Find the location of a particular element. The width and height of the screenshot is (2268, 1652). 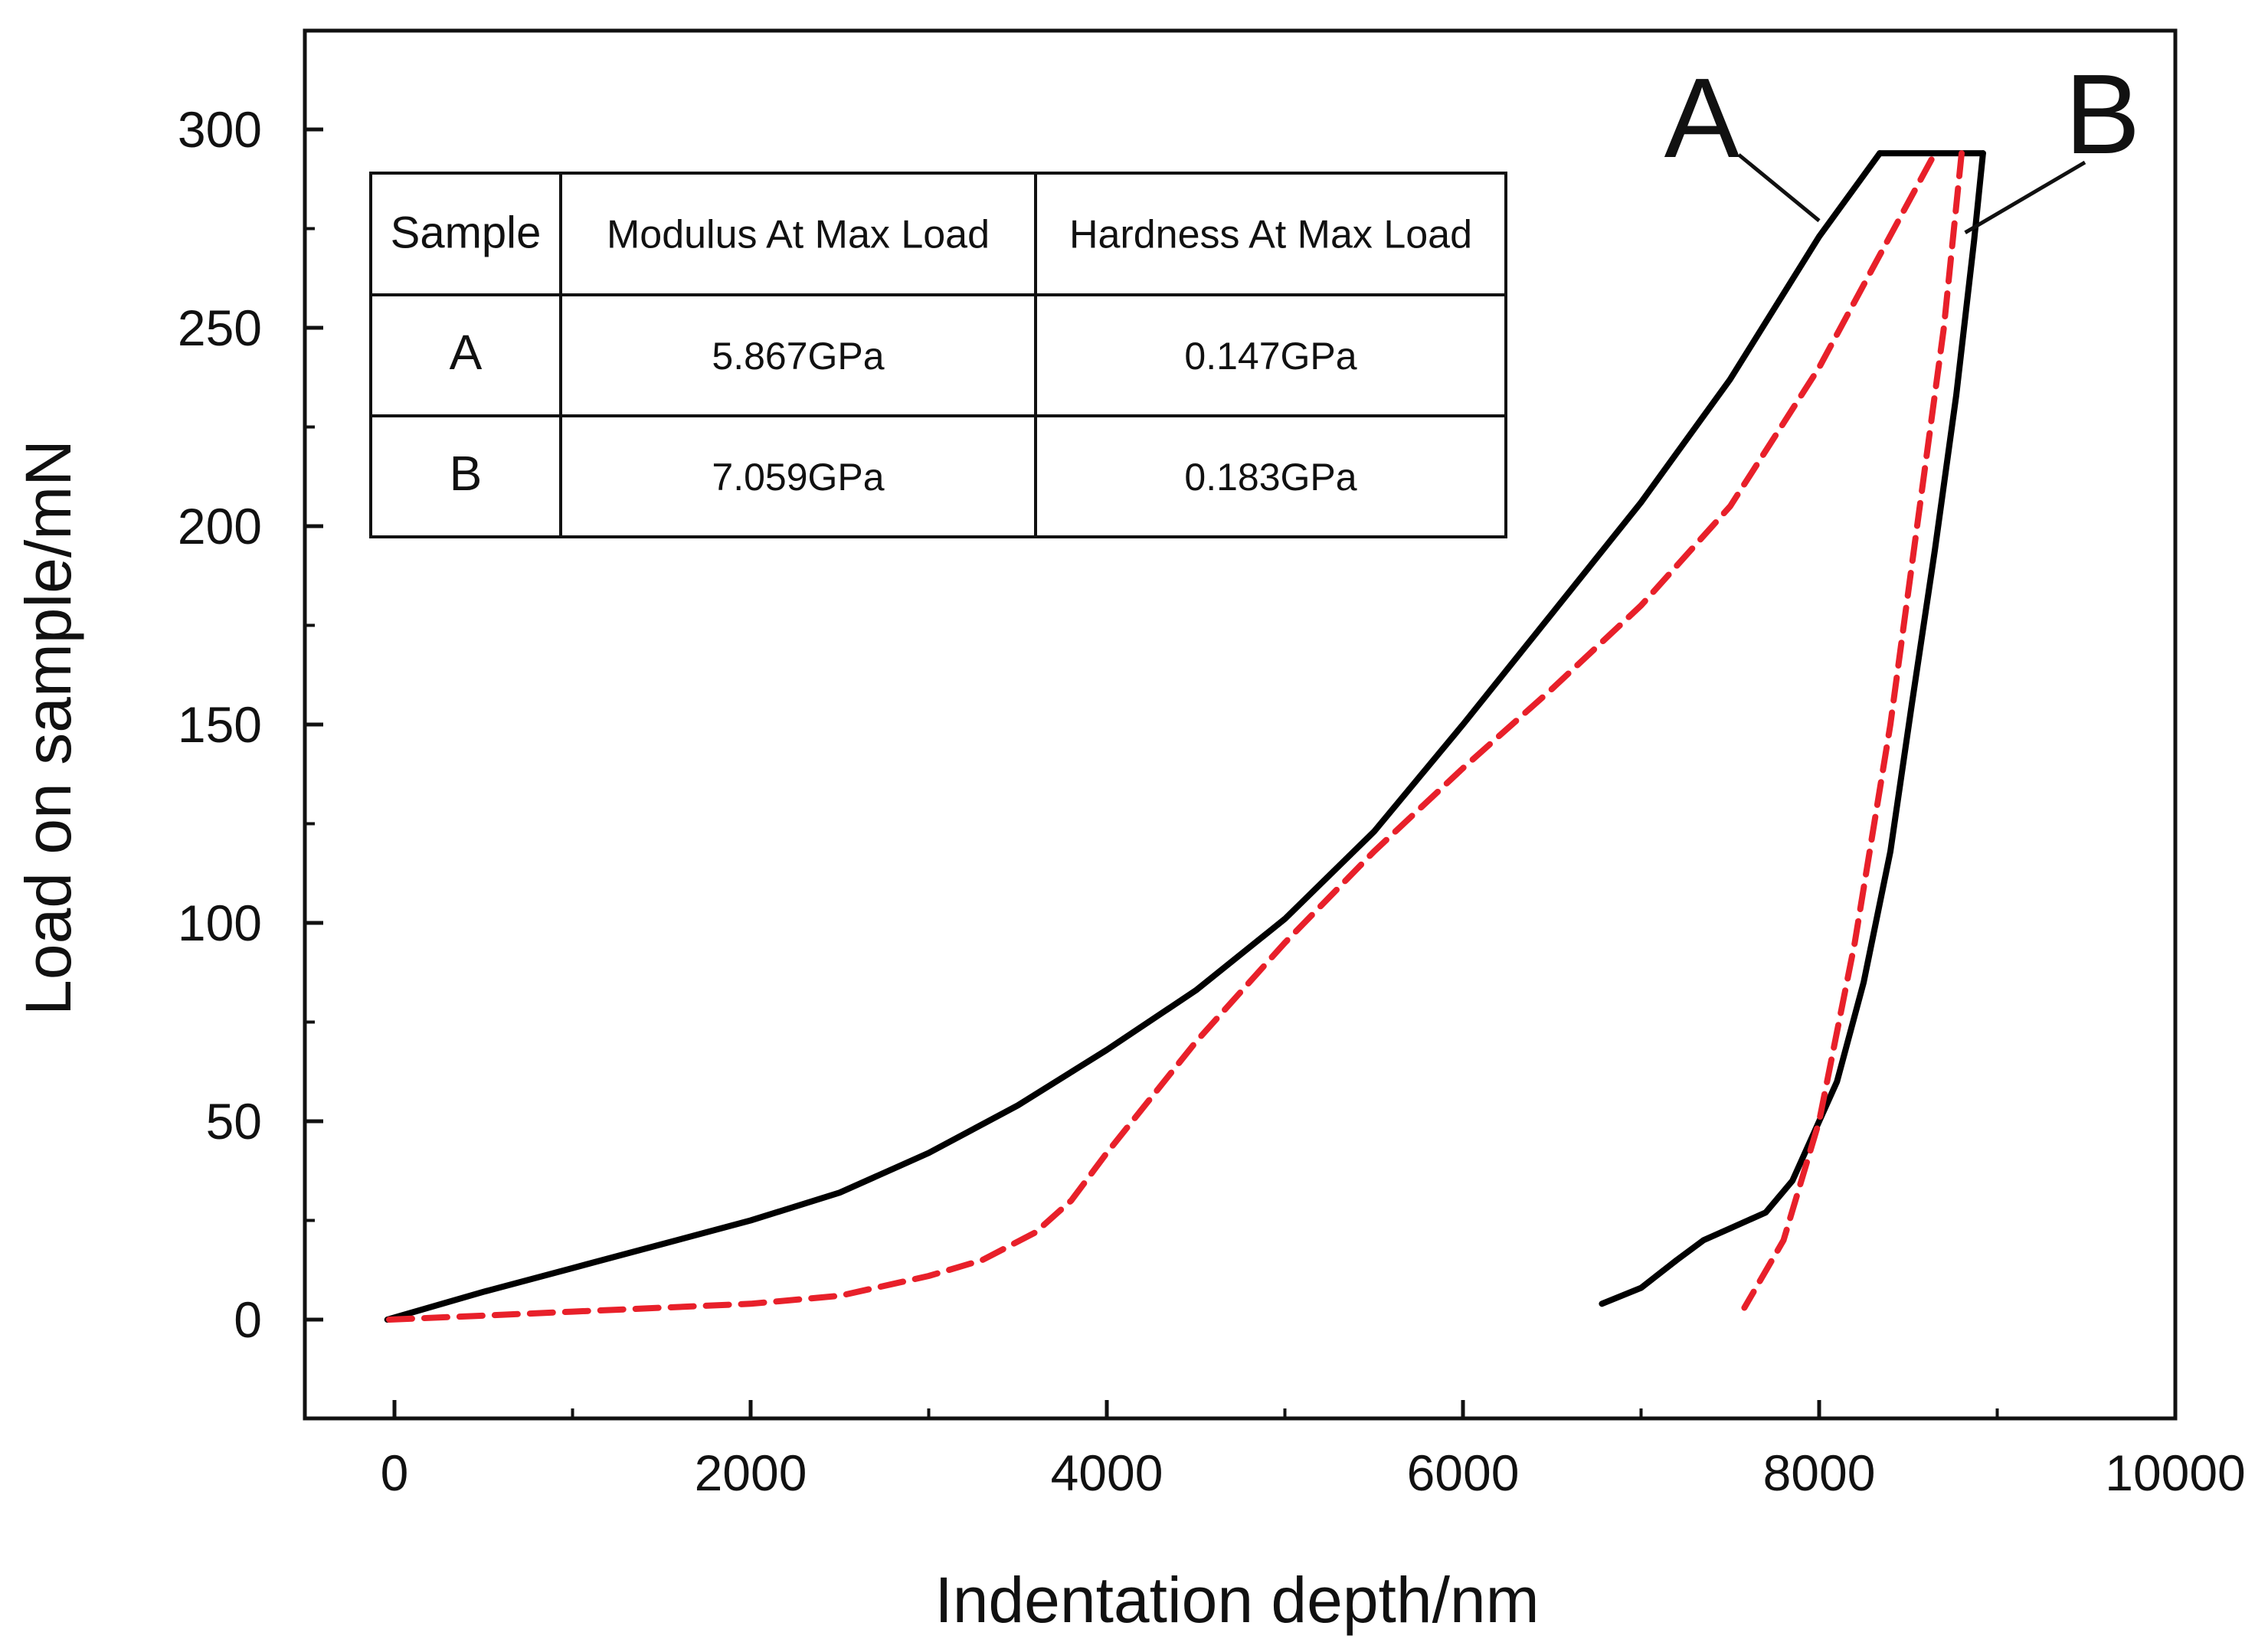

x-tick-label: 8000 is located at coordinates (1819, 1472).